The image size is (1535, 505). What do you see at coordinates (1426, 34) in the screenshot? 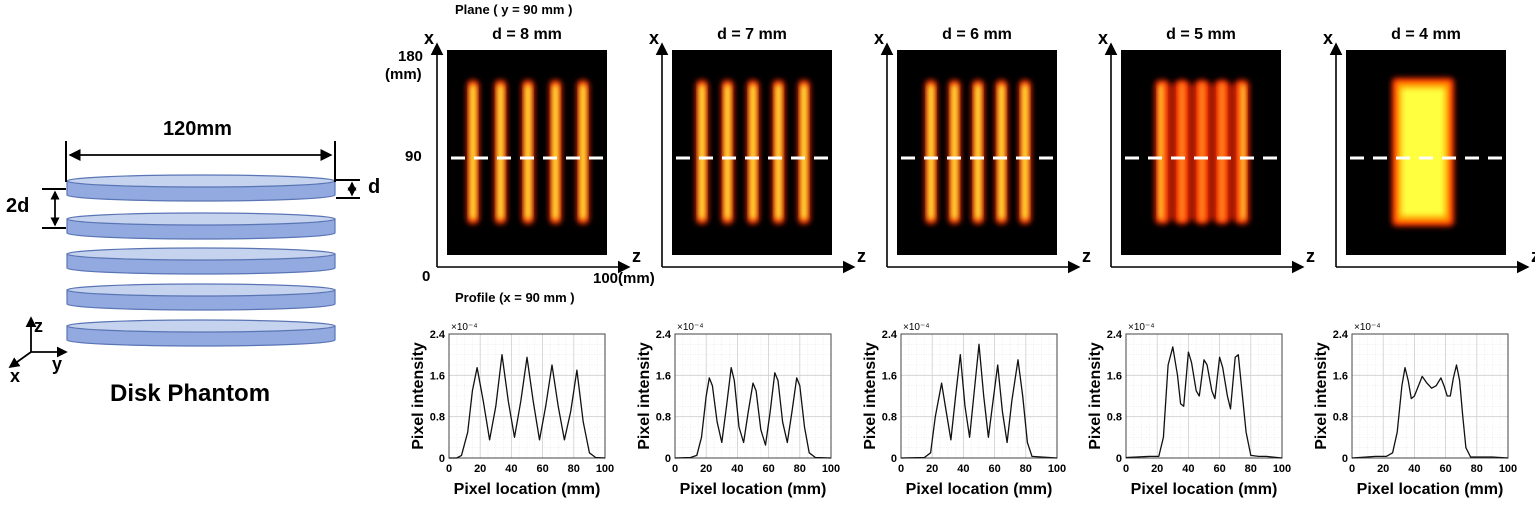
I see `panel-title: d = 4 mm` at bounding box center [1426, 34].